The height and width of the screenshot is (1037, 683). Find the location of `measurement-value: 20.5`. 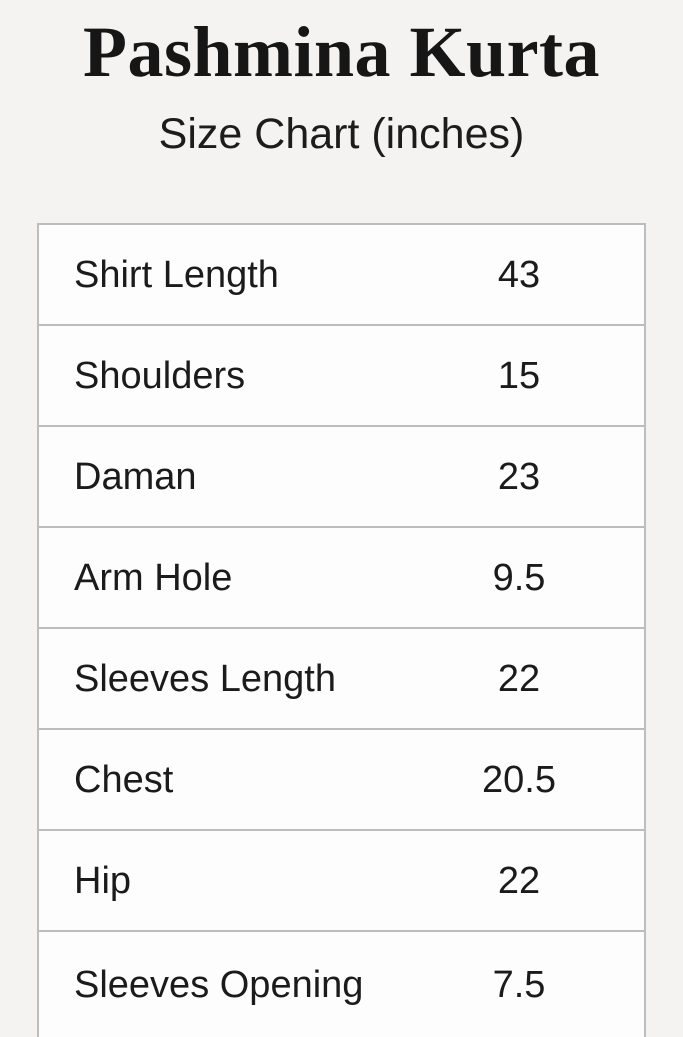

measurement-value: 20.5 is located at coordinates (519, 779).